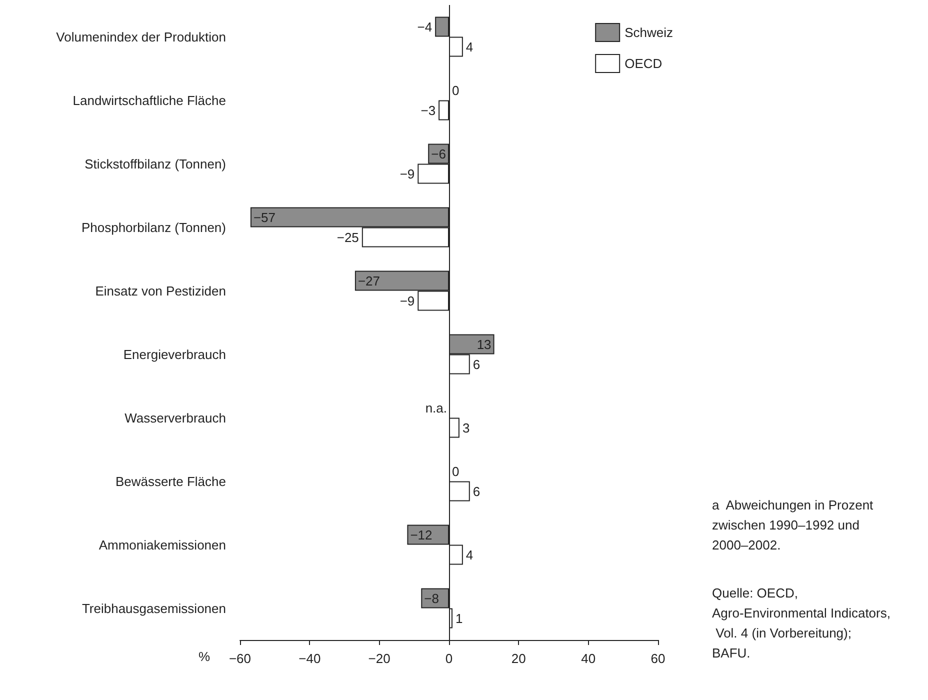  Describe the element at coordinates (379, 658) in the screenshot. I see `x-tick-label: −20` at that location.